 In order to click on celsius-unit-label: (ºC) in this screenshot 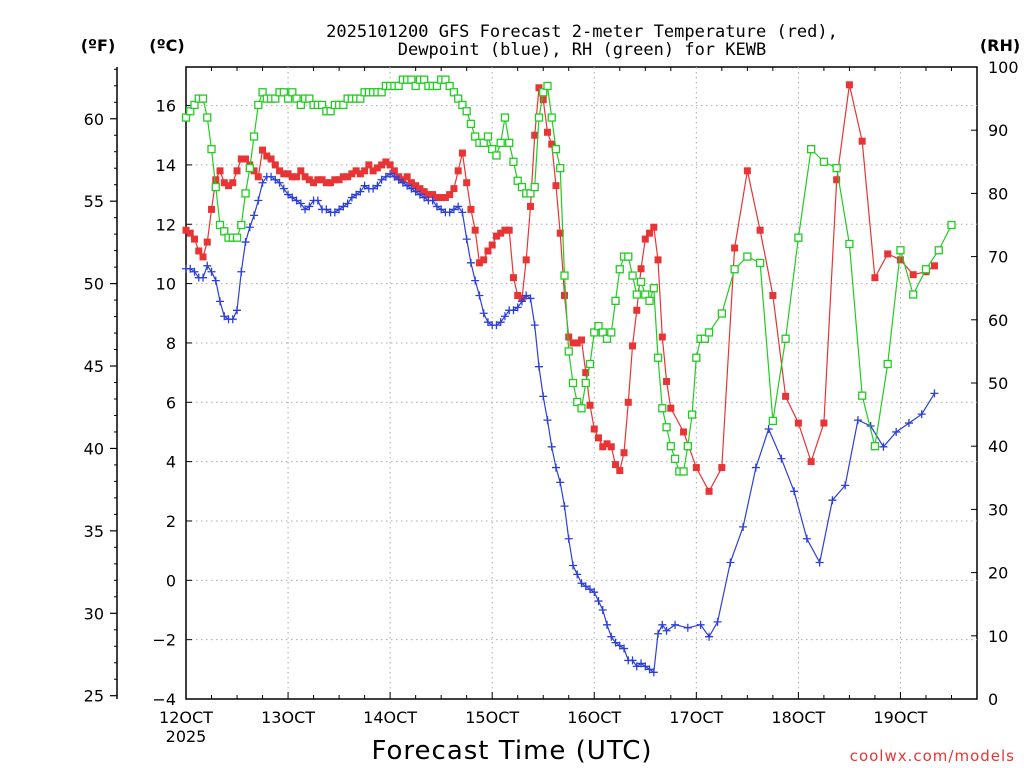, I will do `click(166, 45)`.